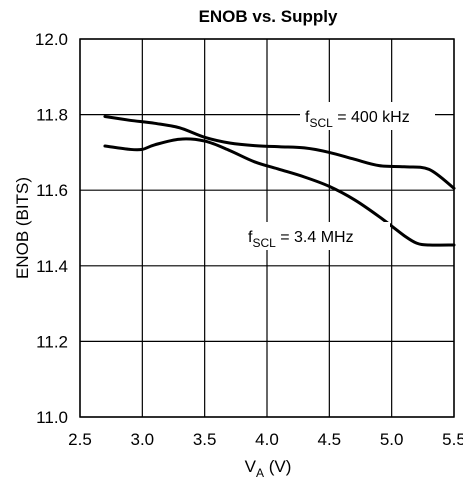 The width and height of the screenshot is (463, 485). I want to click on x-axis-label: VA (V), so click(268, 468).